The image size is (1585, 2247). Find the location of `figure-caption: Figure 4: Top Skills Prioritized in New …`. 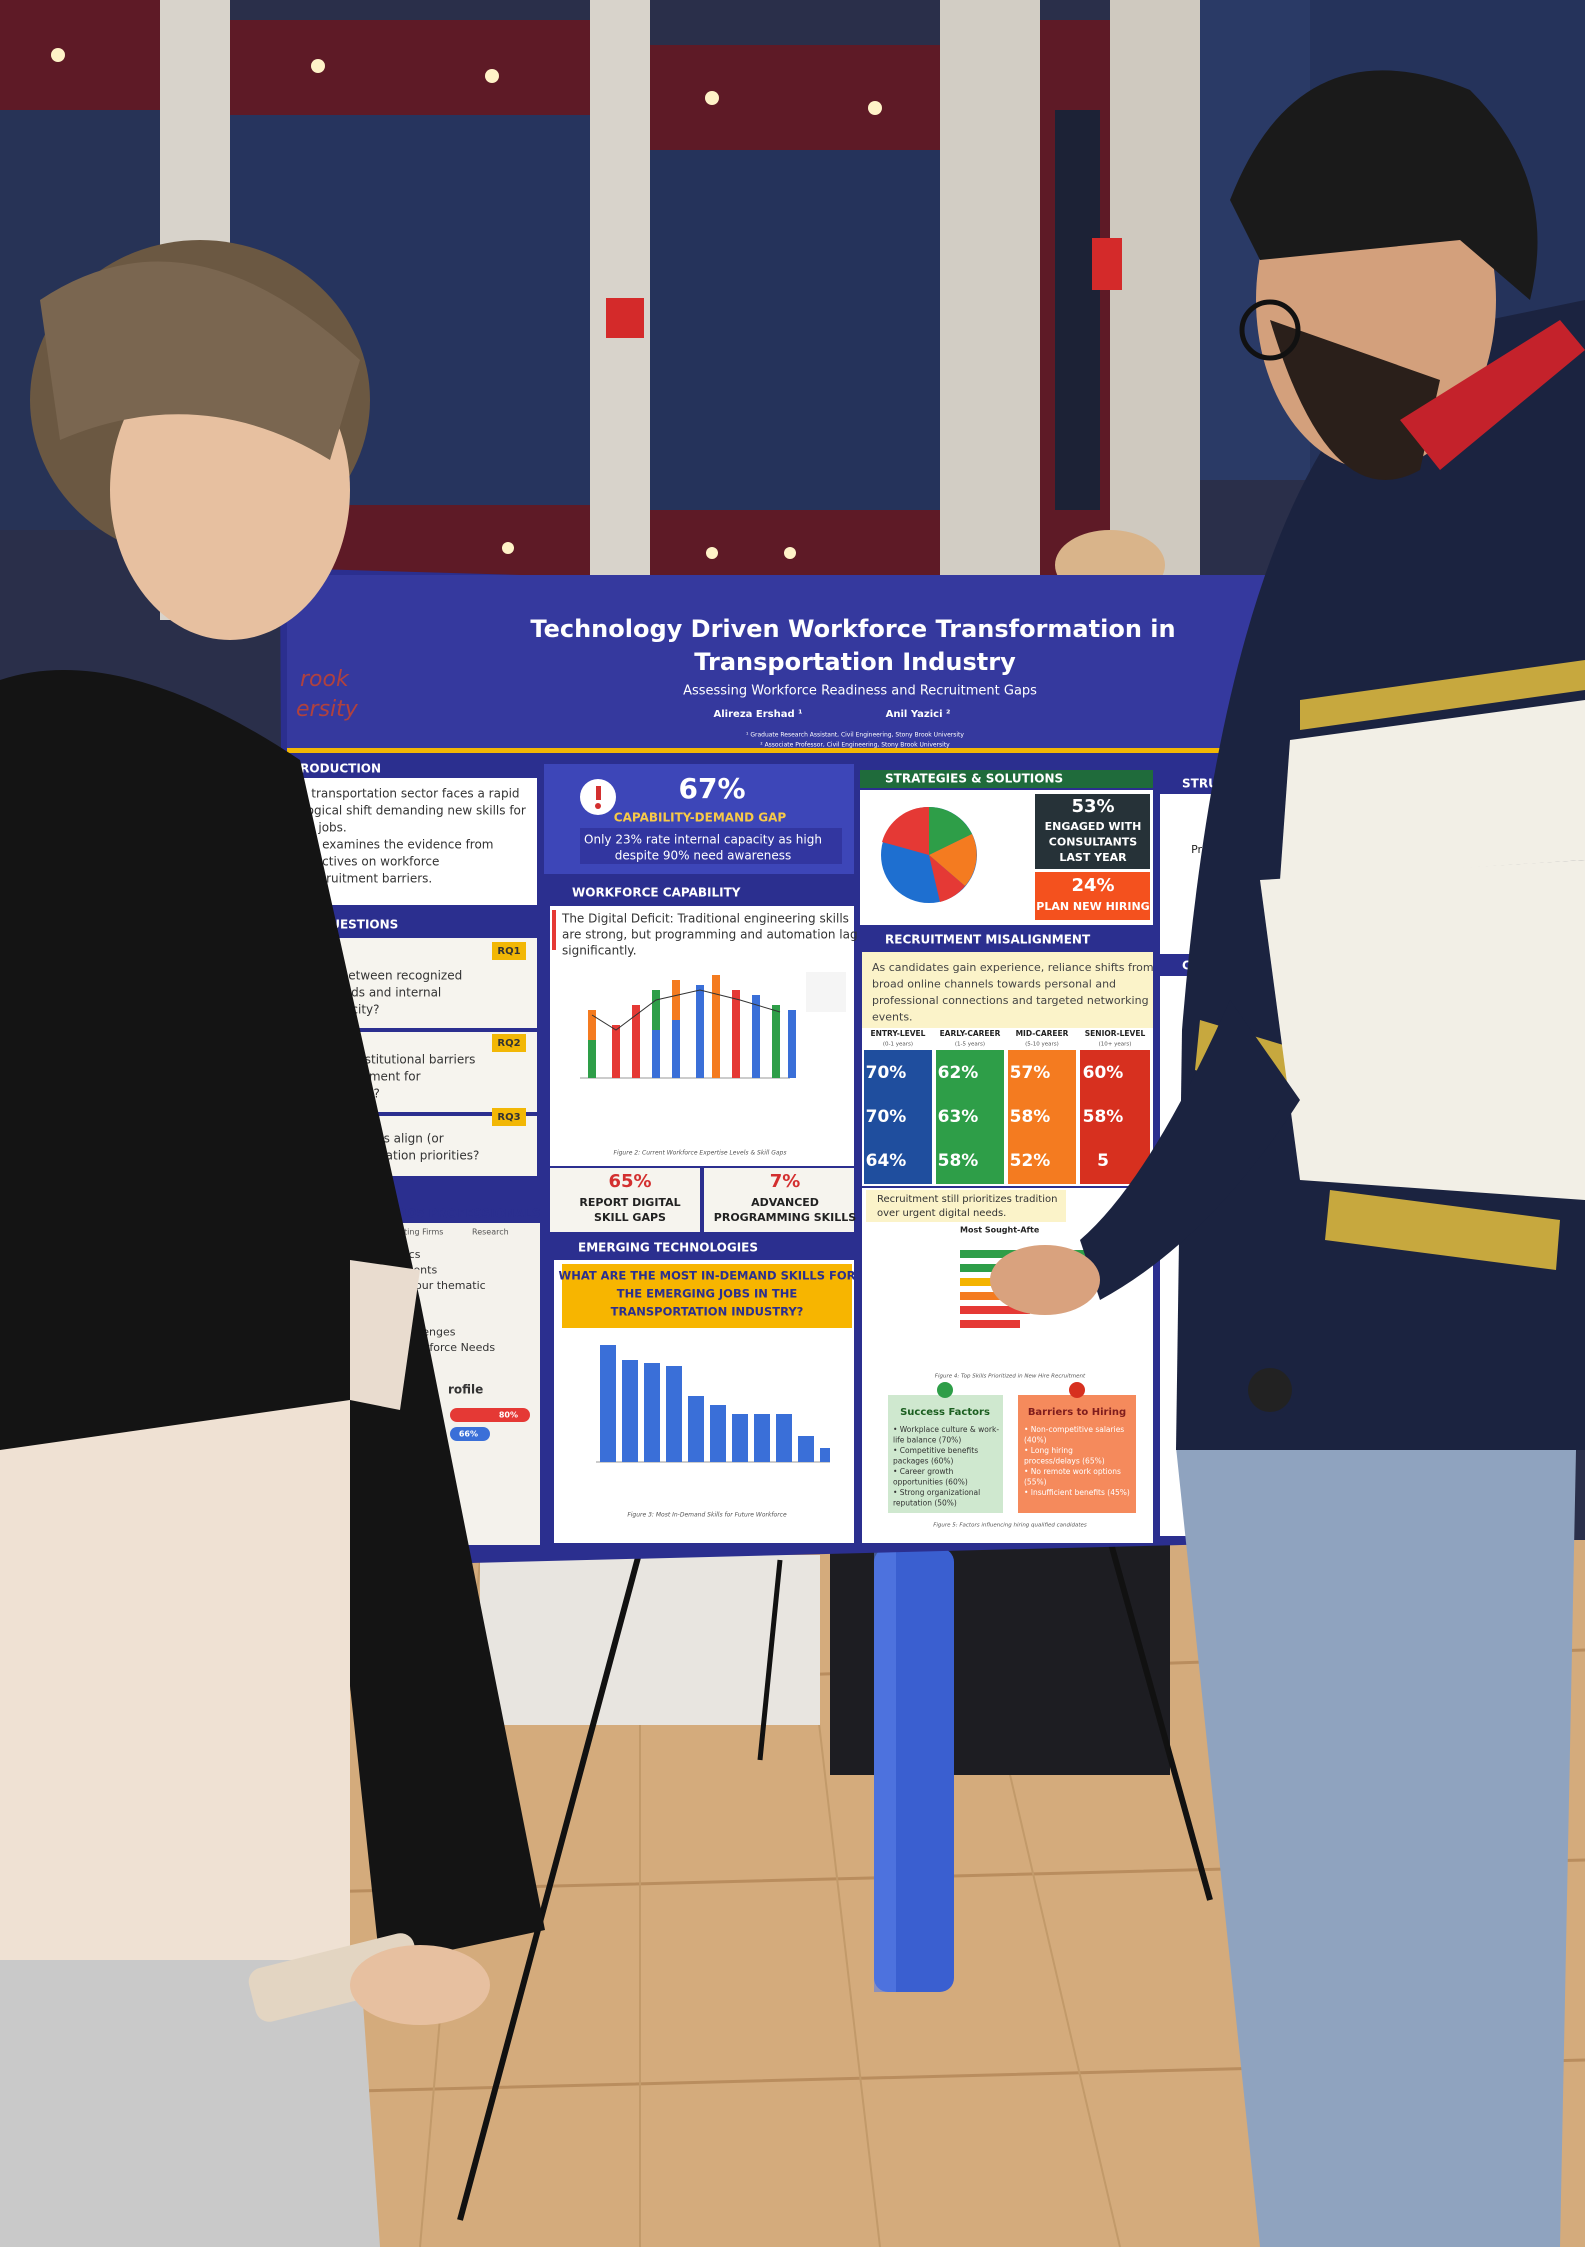

figure-caption: Figure 4: Top Skills Prioritized in New … is located at coordinates (1010, 1377).